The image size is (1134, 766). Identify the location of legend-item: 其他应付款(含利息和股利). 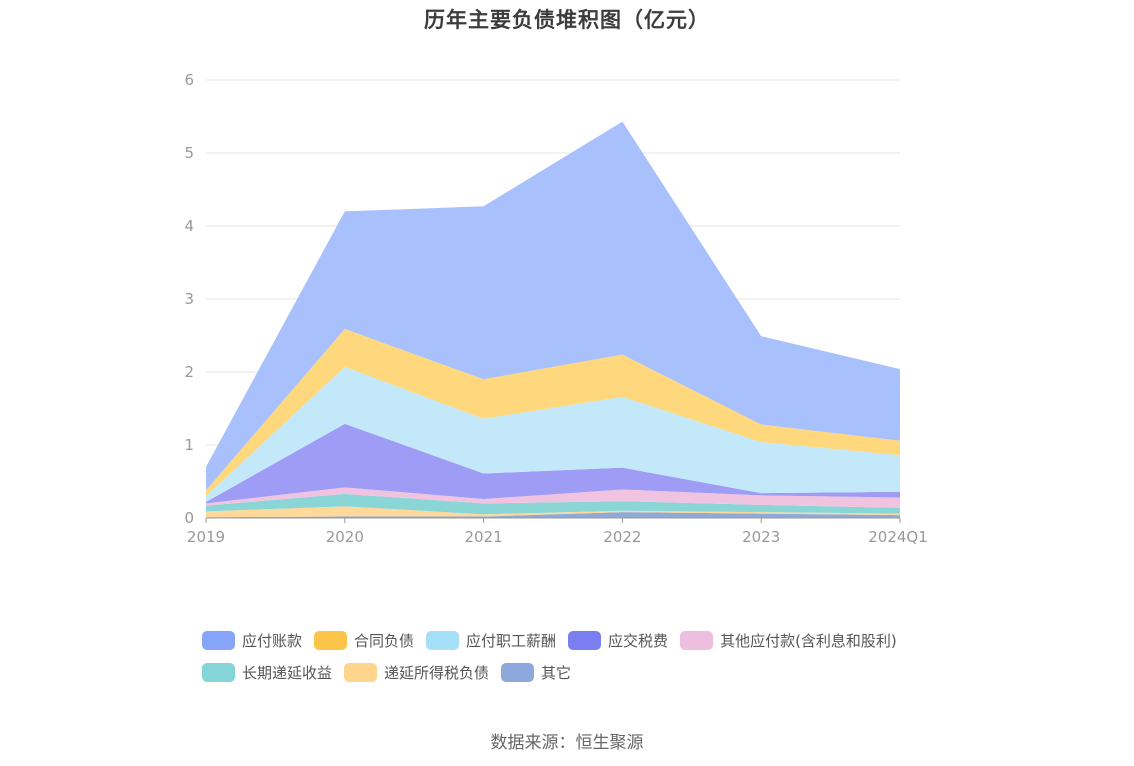
(788, 640).